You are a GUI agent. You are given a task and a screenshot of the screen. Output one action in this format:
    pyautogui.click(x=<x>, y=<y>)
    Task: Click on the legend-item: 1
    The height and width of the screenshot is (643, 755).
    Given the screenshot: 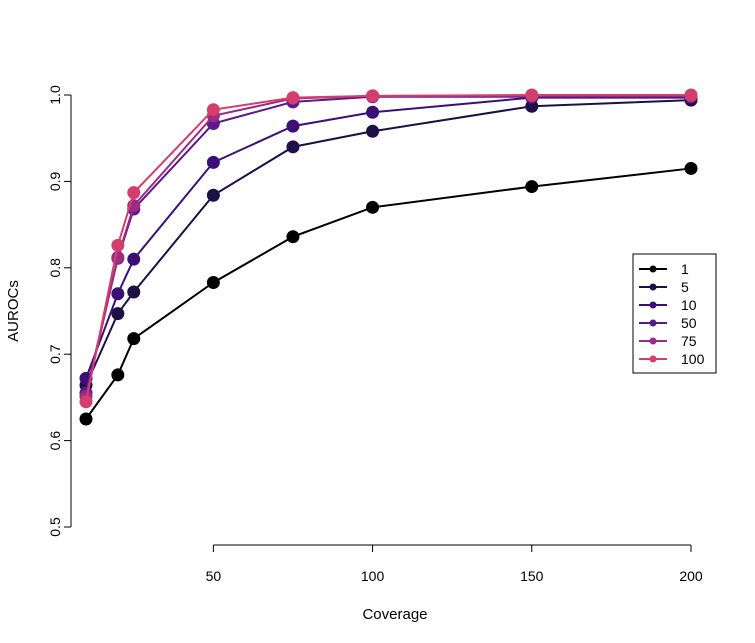 What is the action you would take?
    pyautogui.click(x=664, y=269)
    